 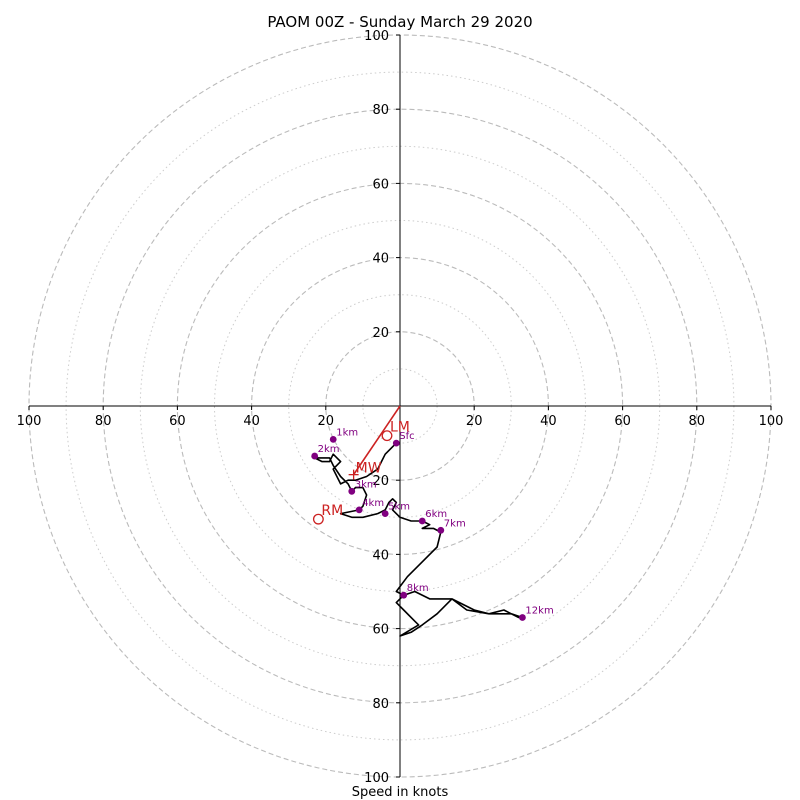 I want to click on height-point-5km, so click(x=385, y=513).